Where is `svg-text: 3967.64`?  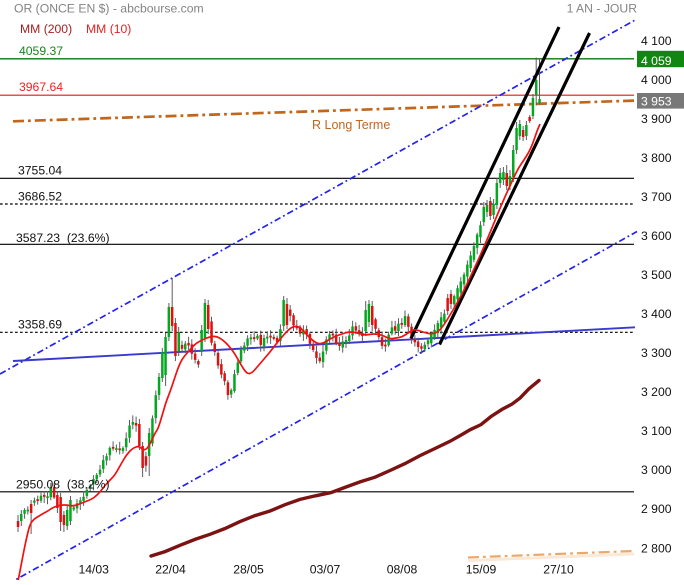
svg-text: 3967.64 is located at coordinates (41, 87).